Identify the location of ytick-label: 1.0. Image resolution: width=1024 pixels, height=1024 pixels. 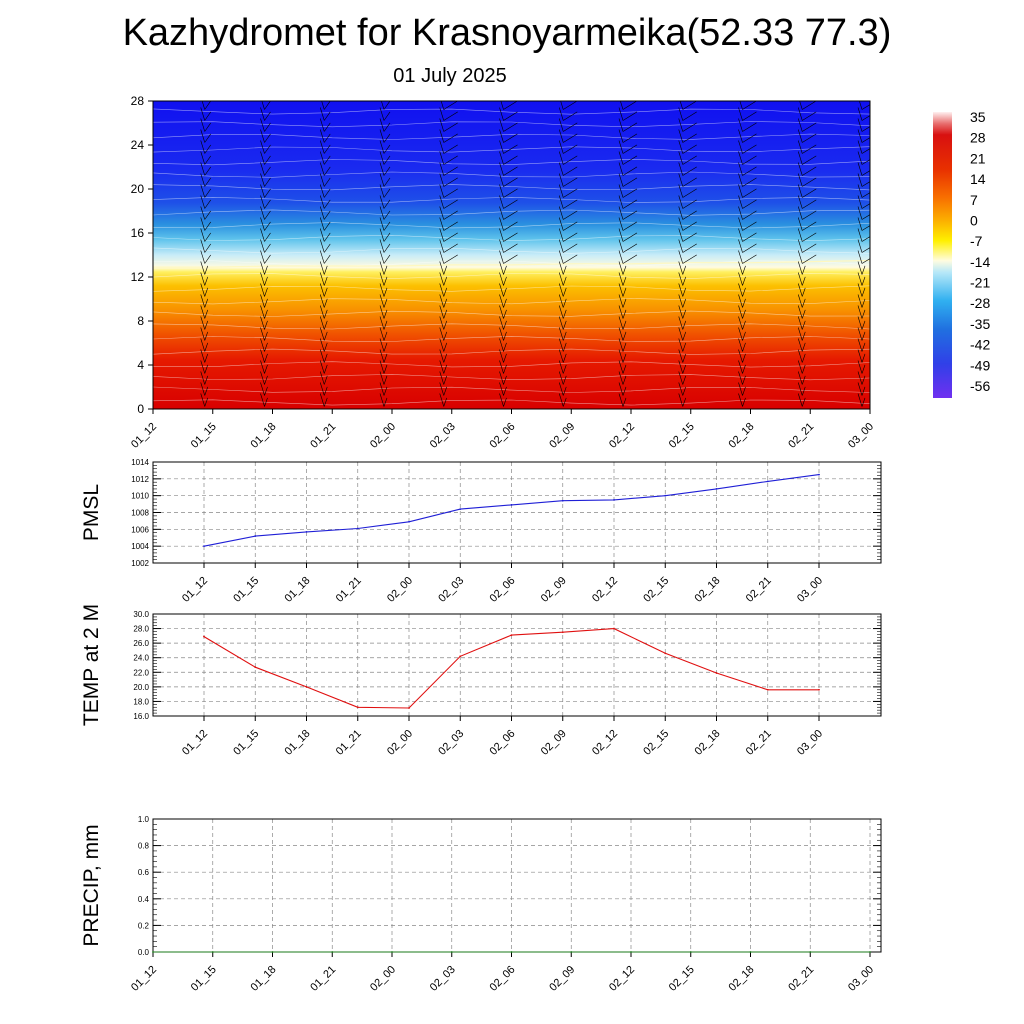
(144, 819).